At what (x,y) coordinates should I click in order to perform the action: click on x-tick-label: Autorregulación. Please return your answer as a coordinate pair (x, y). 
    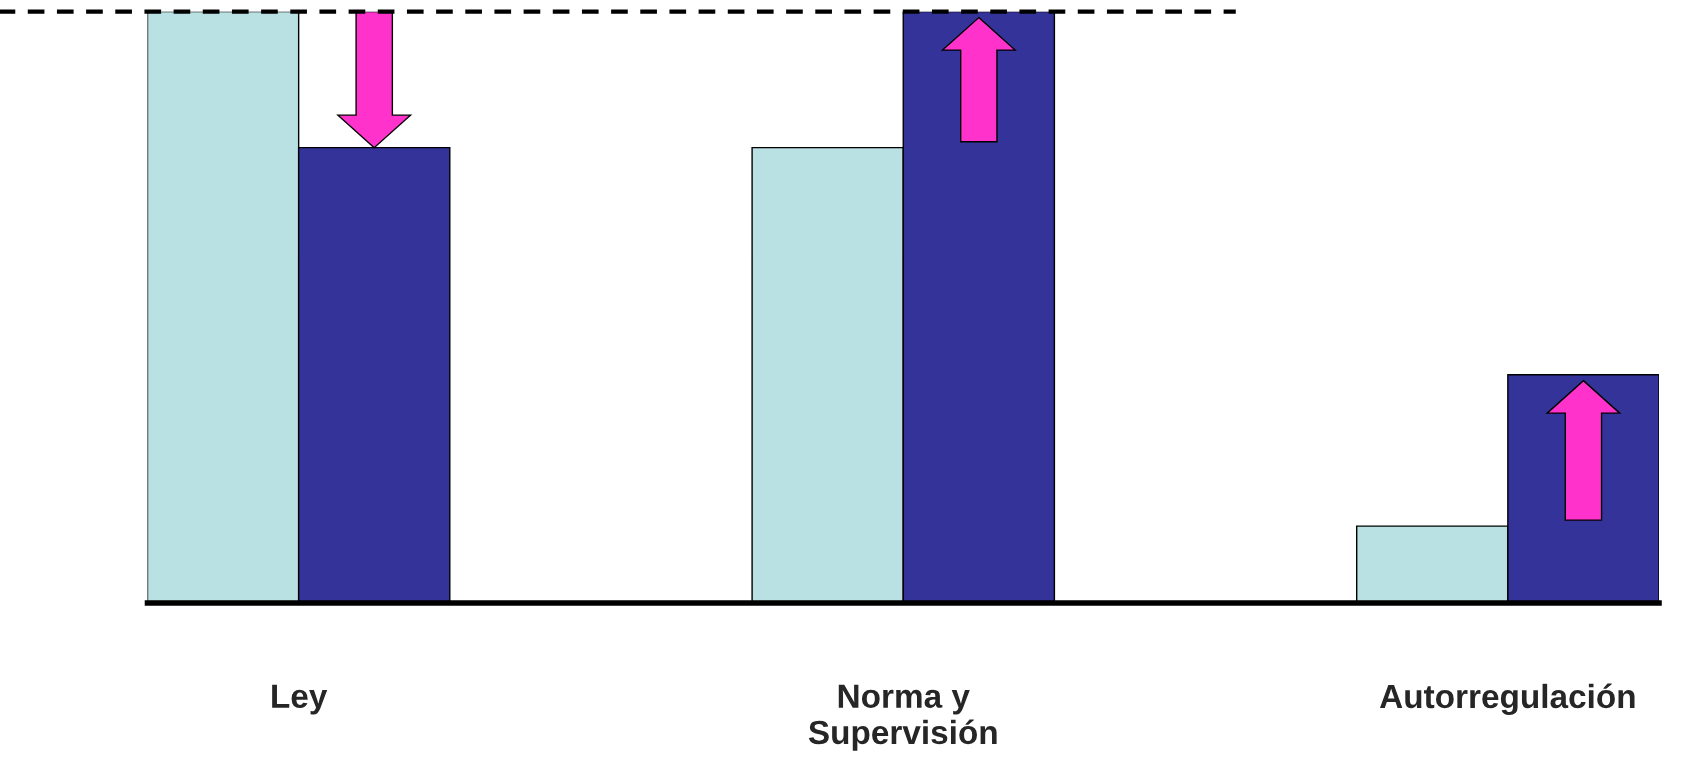
    Looking at the image, I should click on (1507, 699).